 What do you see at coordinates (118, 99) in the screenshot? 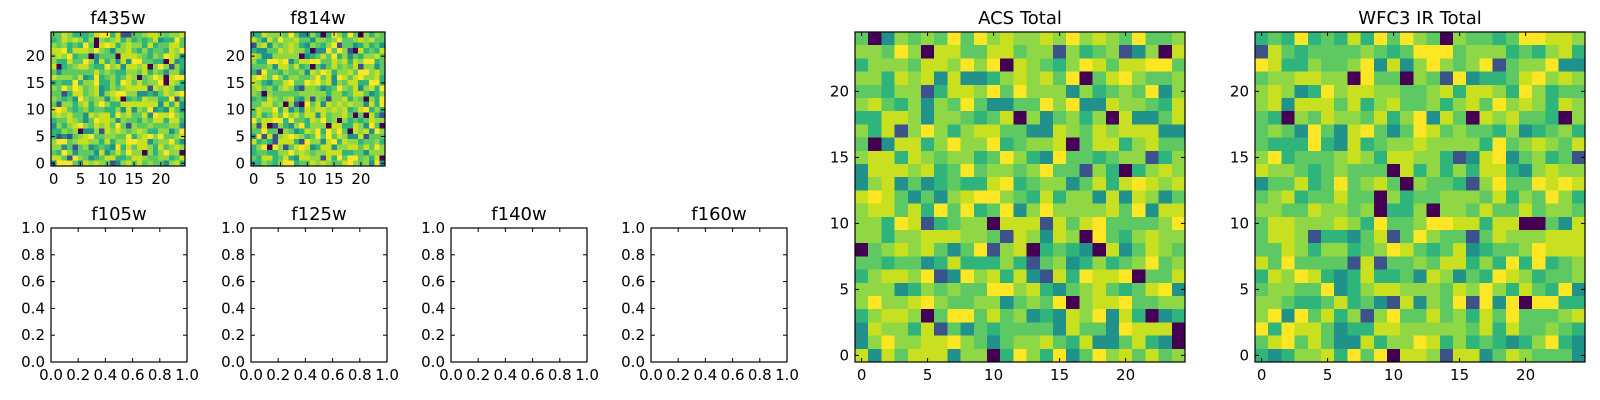
I see `heatmap-cells` at bounding box center [118, 99].